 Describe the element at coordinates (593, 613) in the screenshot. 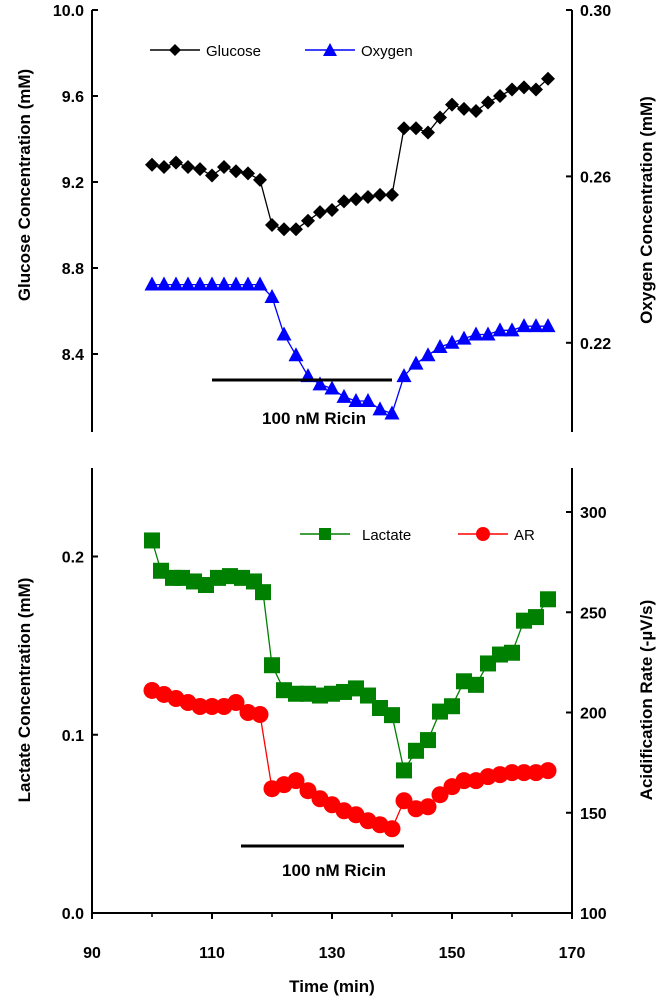

I see `tick-label: 250` at that location.